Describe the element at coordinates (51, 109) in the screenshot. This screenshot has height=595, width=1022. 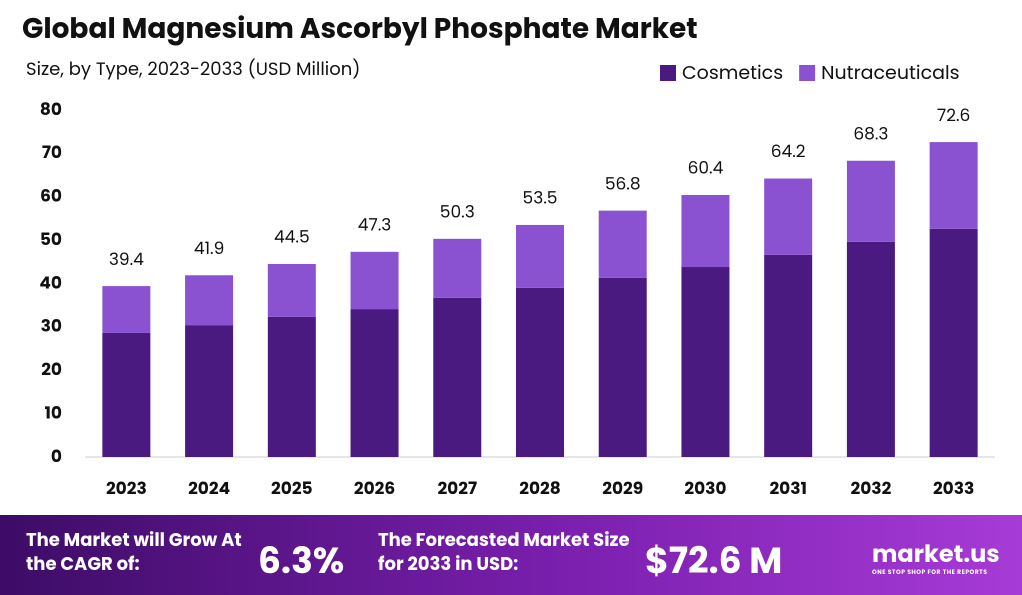
I see `y-tick-label: 80` at that location.